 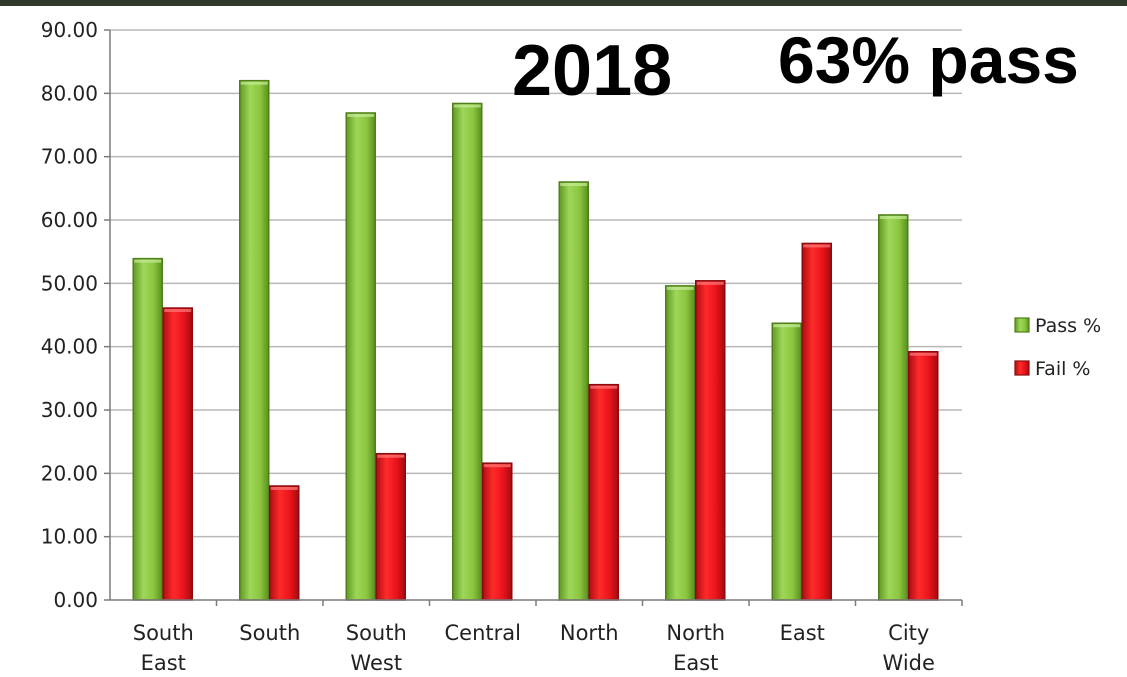 I want to click on y-tick-label: 60.00, so click(x=69, y=220).